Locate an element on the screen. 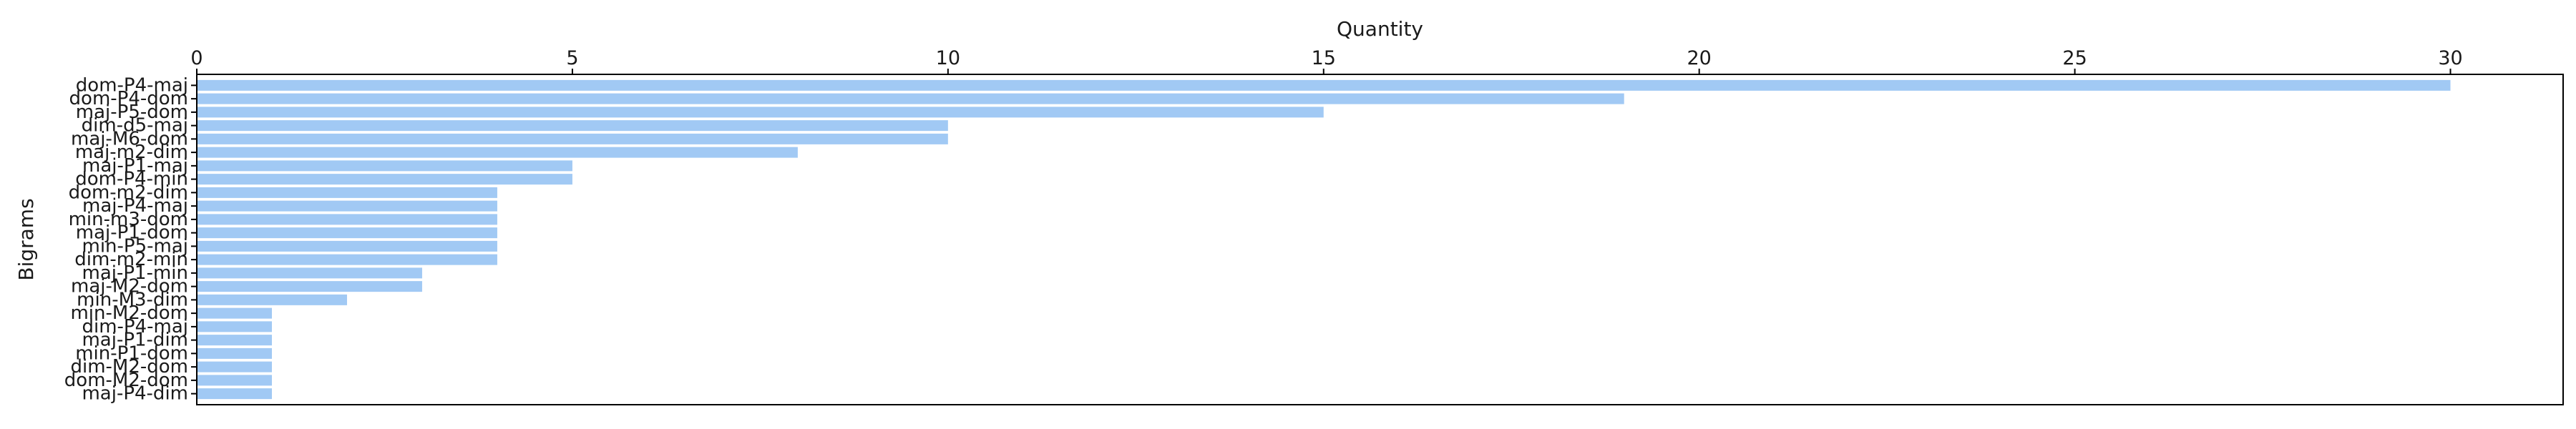 This screenshot has width=2576, height=429. y-tick-label: dom-P4-dom is located at coordinates (128, 98).